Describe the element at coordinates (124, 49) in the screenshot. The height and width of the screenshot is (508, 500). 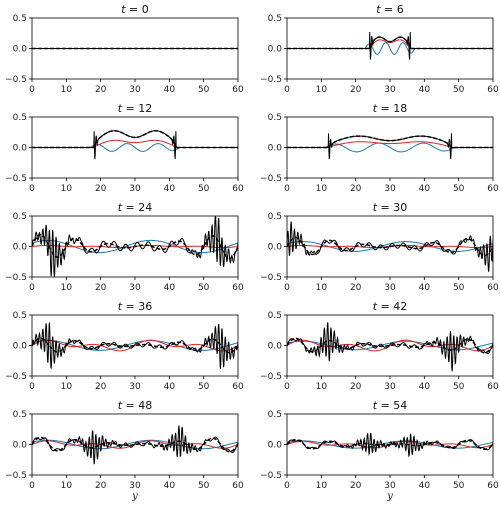
I see `panel-t0: 0 10 20 30 40 50 60 −0.5 0.0 0.5 t = 0` at that location.